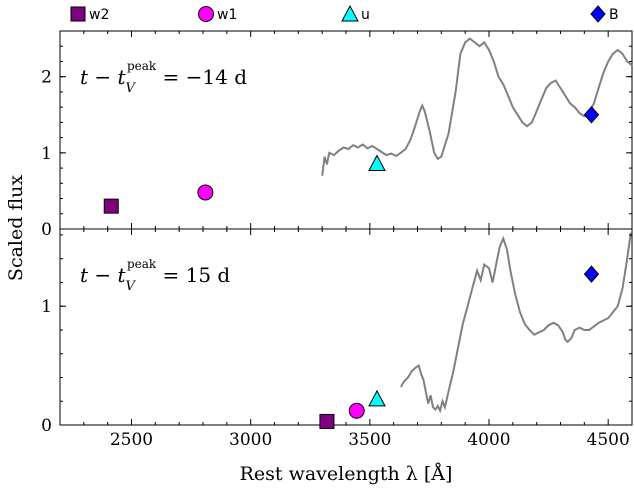  What do you see at coordinates (369, 440) in the screenshot?
I see `x-tick-label: 3500` at bounding box center [369, 440].